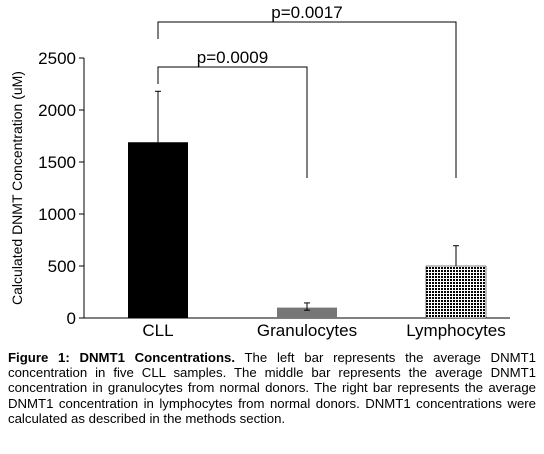 The height and width of the screenshot is (454, 544). What do you see at coordinates (71, 318) in the screenshot?
I see `y-tick-label: 0` at bounding box center [71, 318].